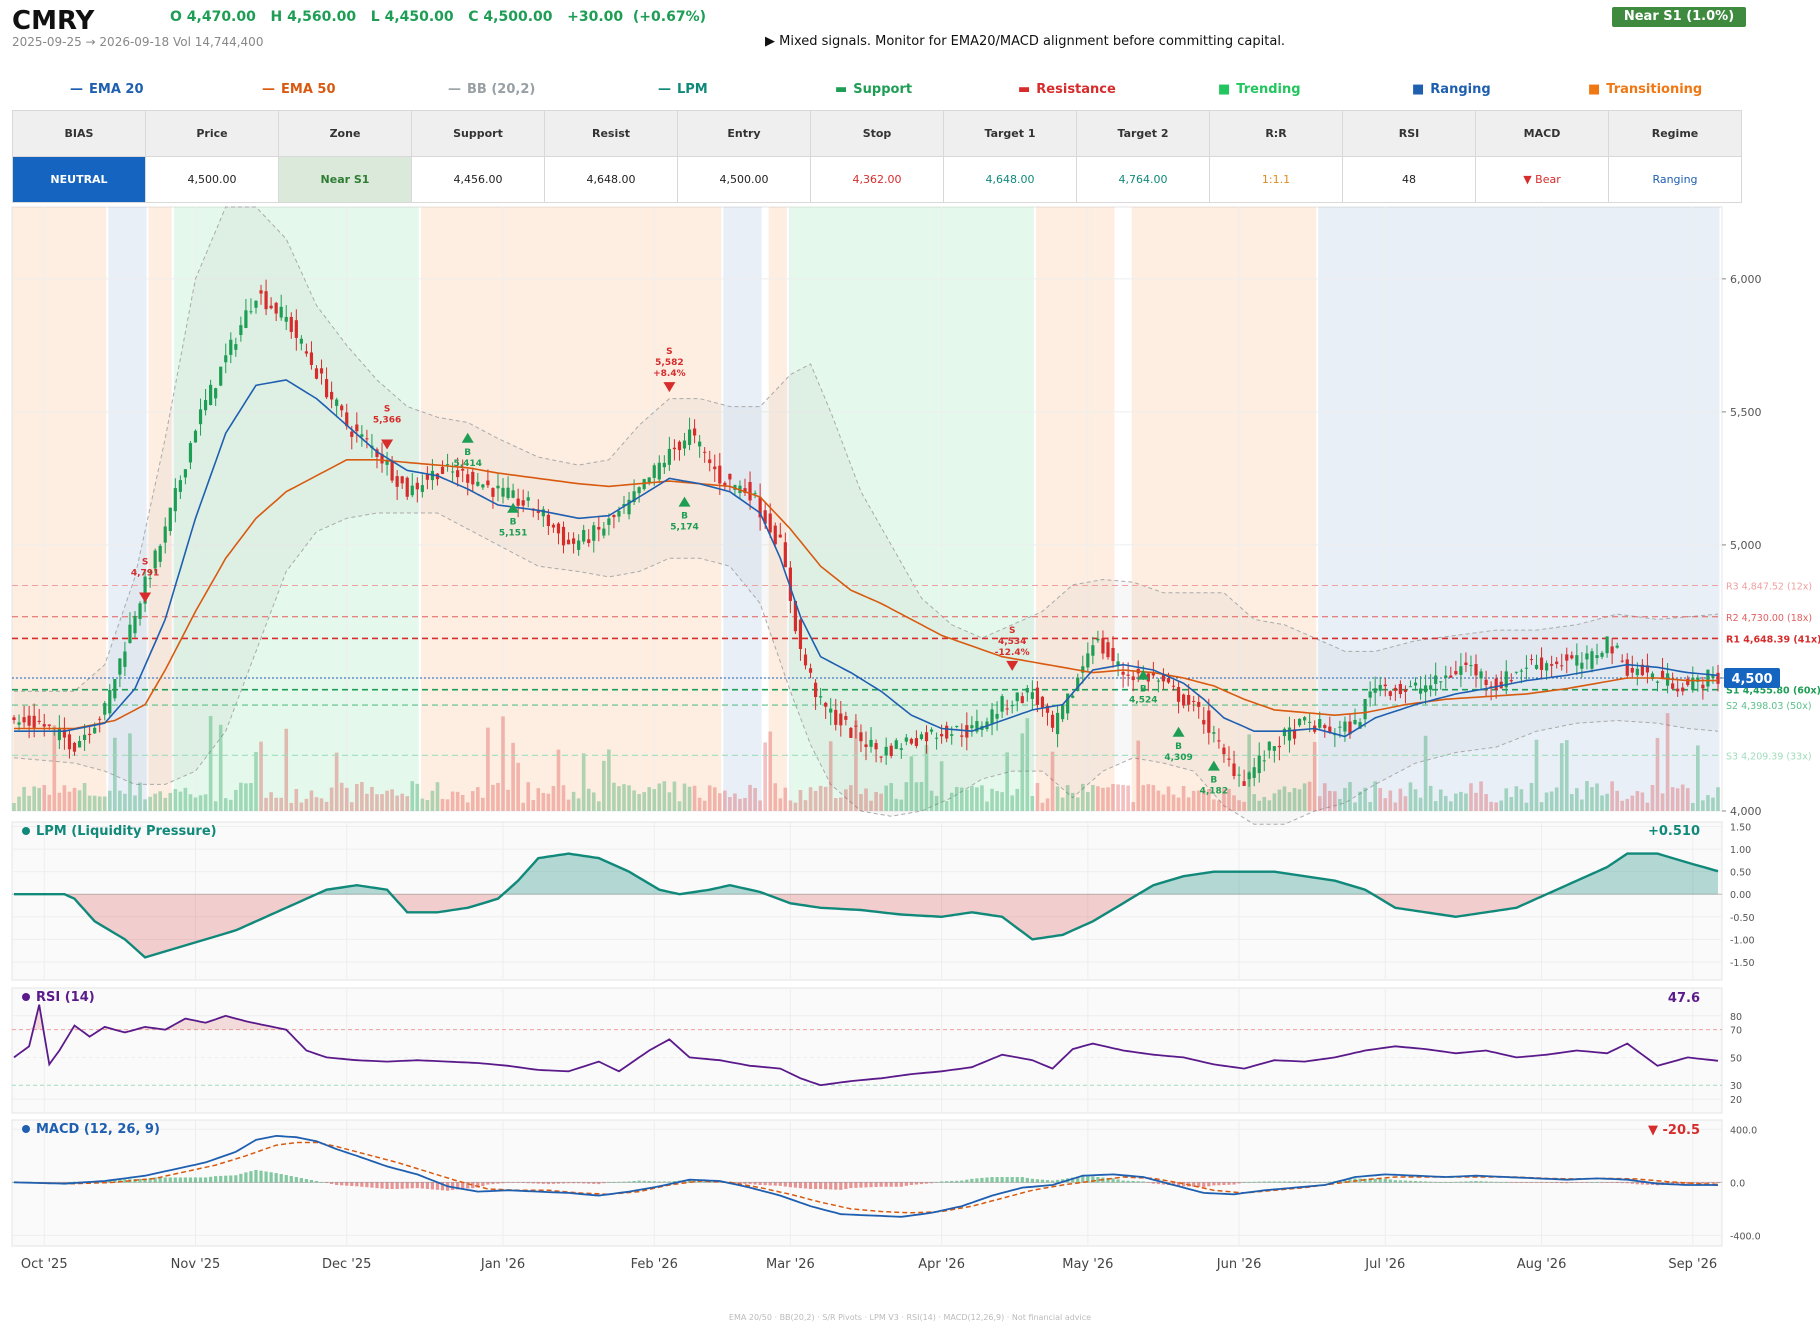 The width and height of the screenshot is (1820, 1330). I want to click on ticker-symbol: CMRY, so click(53, 21).